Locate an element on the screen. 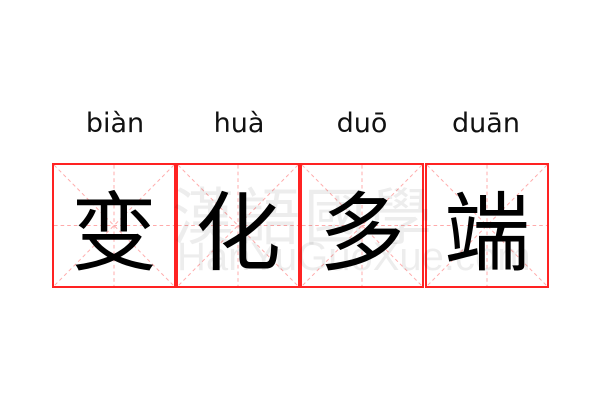  char-cell-0: 变 is located at coordinates (114, 225).